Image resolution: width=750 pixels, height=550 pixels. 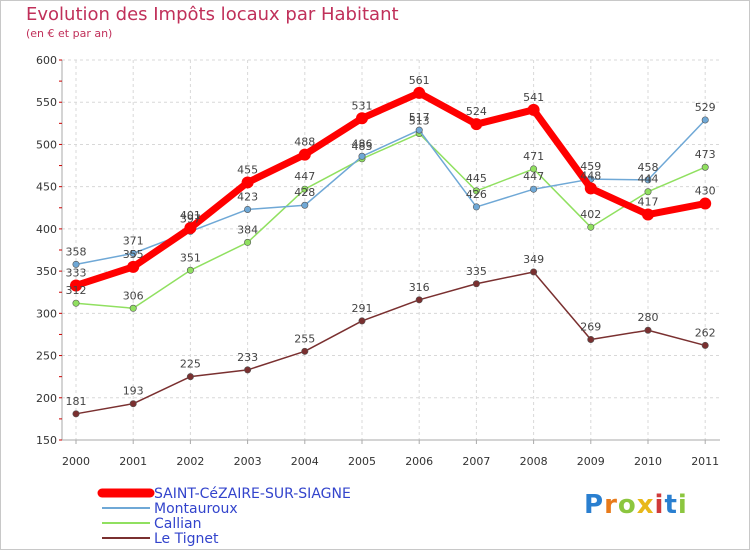 I want to click on data-label-saint_cezaire: 531, so click(x=362, y=105).